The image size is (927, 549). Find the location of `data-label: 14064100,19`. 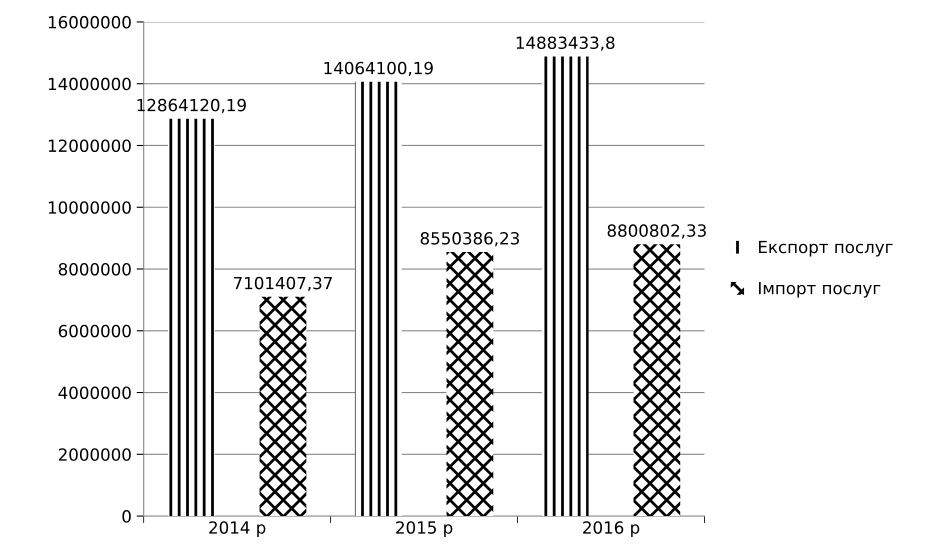

data-label: 14064100,19 is located at coordinates (378, 69).